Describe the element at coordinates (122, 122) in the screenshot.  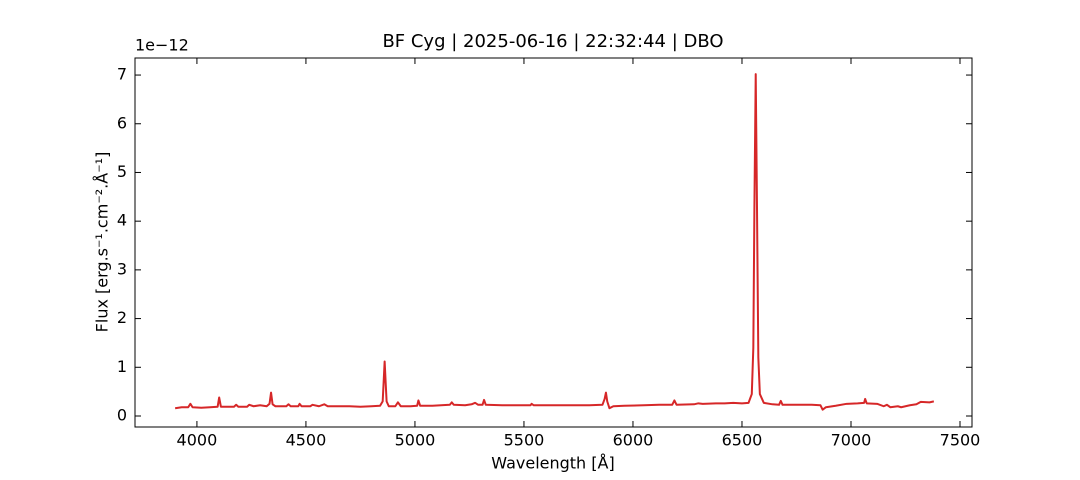
I see `y-tick-label: 6` at that location.